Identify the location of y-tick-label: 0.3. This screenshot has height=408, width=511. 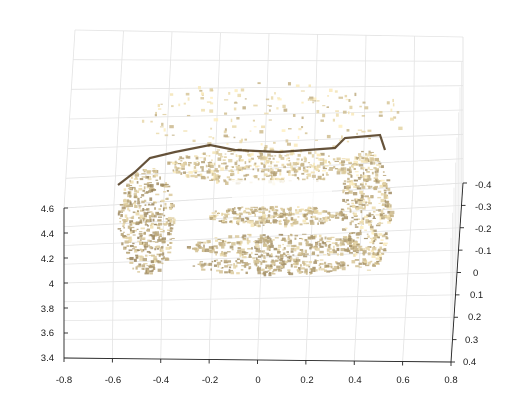
(471, 340).